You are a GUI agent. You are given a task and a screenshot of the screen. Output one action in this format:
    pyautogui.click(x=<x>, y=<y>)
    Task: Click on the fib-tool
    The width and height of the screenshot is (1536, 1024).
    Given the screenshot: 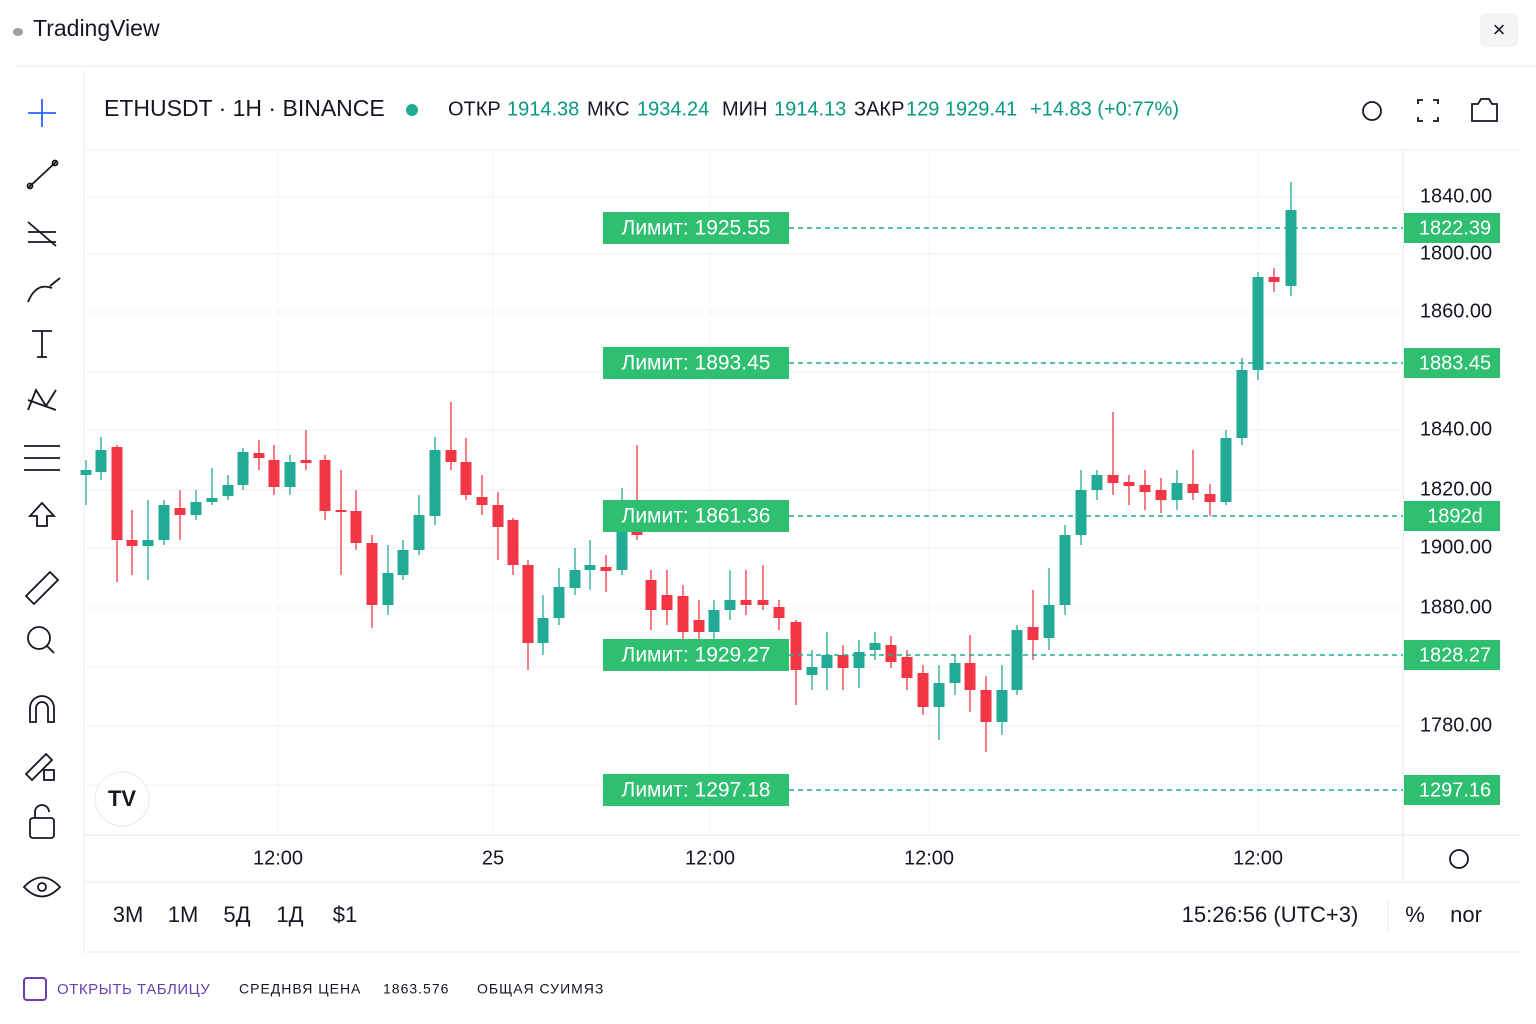 What is the action you would take?
    pyautogui.click(x=42, y=234)
    